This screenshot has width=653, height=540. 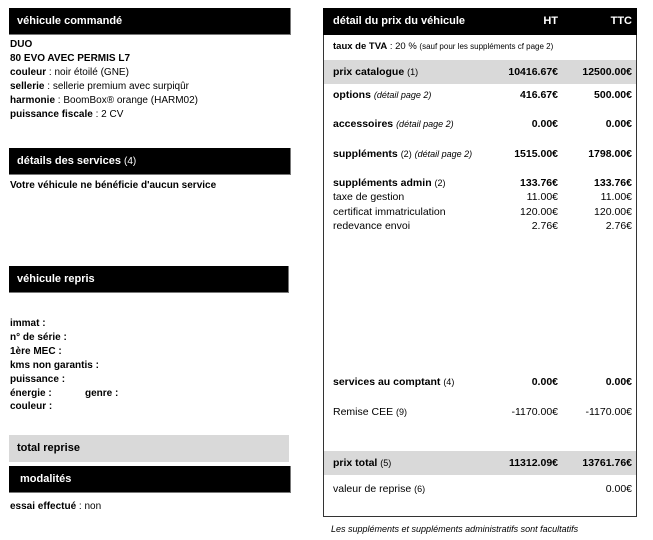 I want to click on vehicle-harmony: harmonie : BoomBox® orange (HARM02), so click(x=104, y=100).